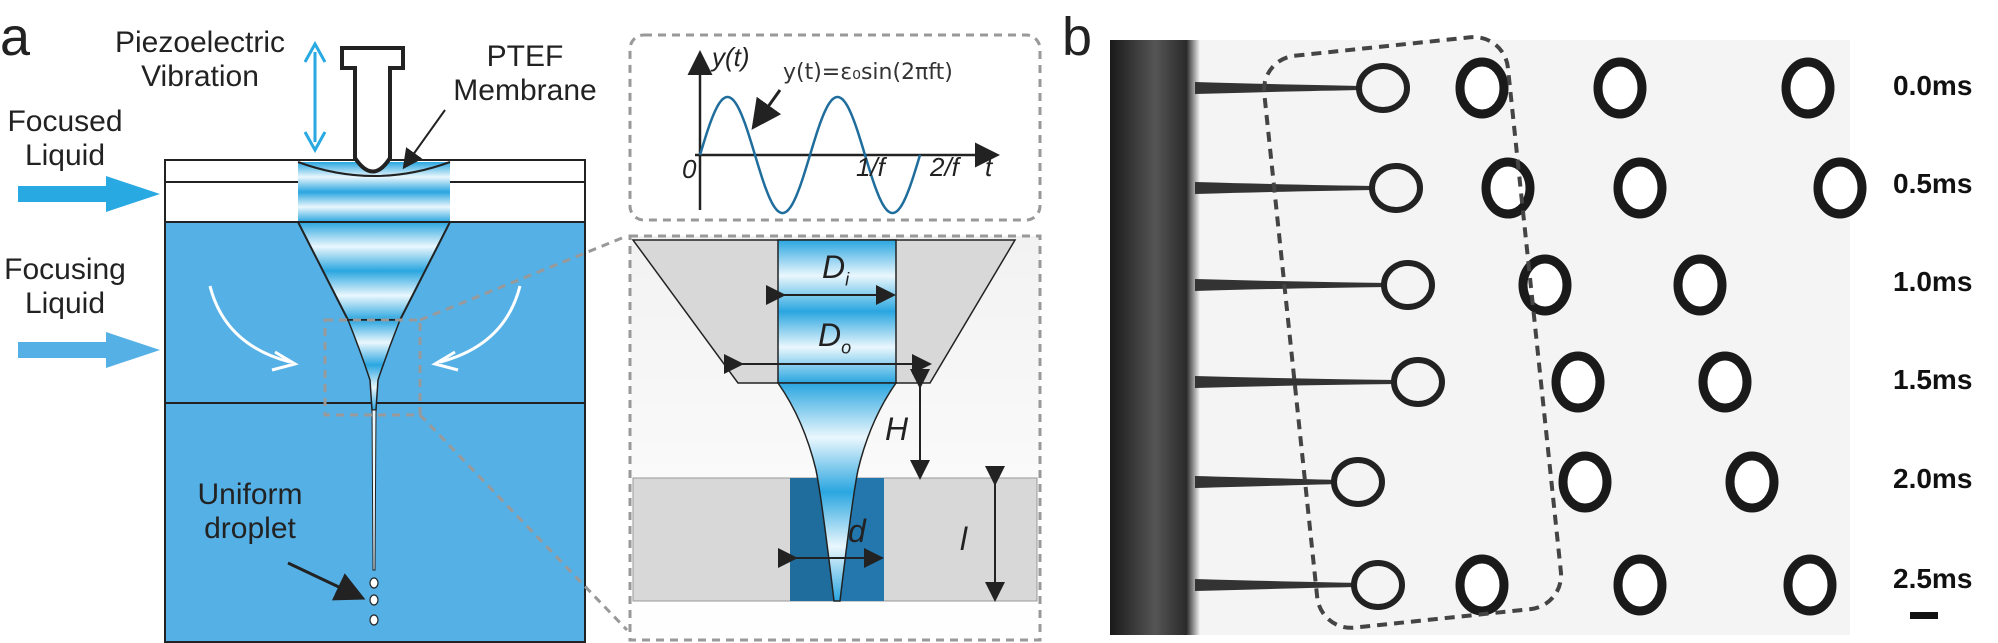 The image size is (1998, 643). What do you see at coordinates (1933, 281) in the screenshot?
I see `time-label: 1.0ms` at bounding box center [1933, 281].